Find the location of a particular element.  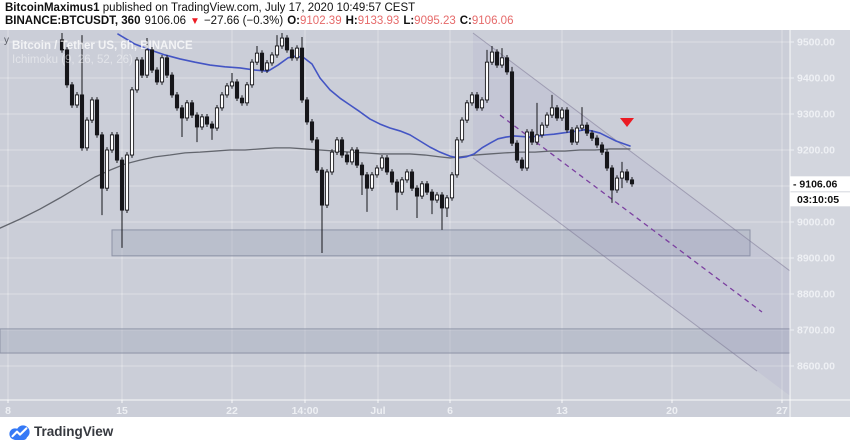

price-axis-strip is located at coordinates (820, 223).